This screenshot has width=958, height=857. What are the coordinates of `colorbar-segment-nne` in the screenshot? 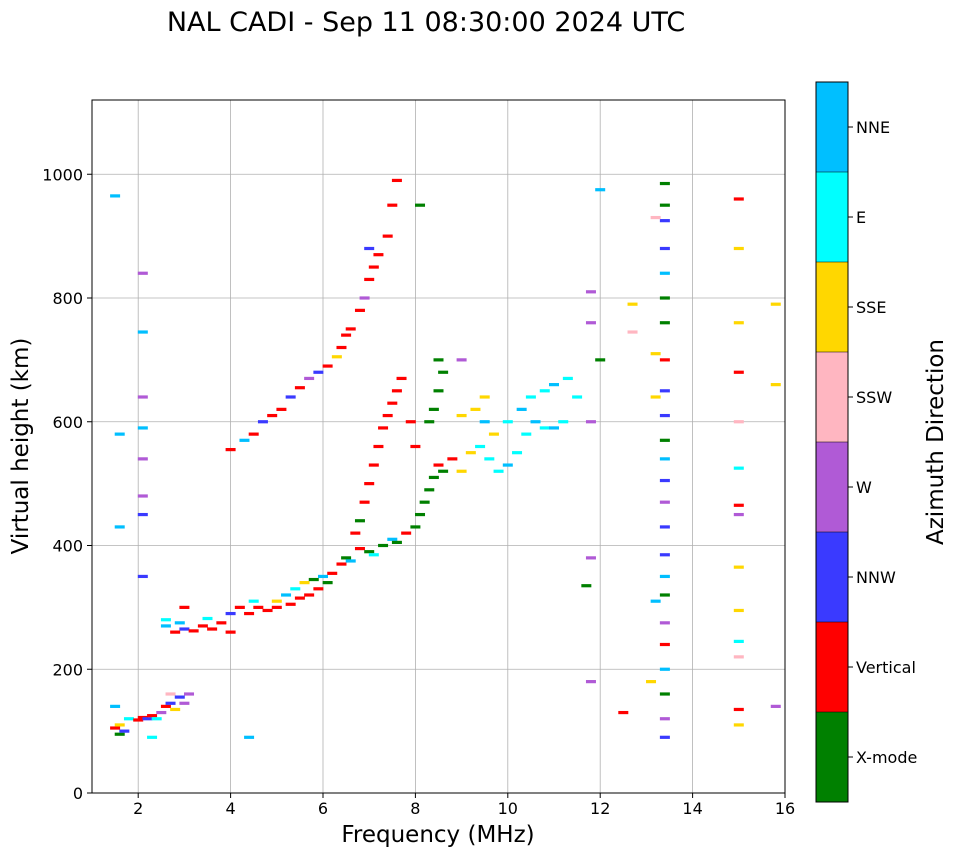 It's located at (832, 127).